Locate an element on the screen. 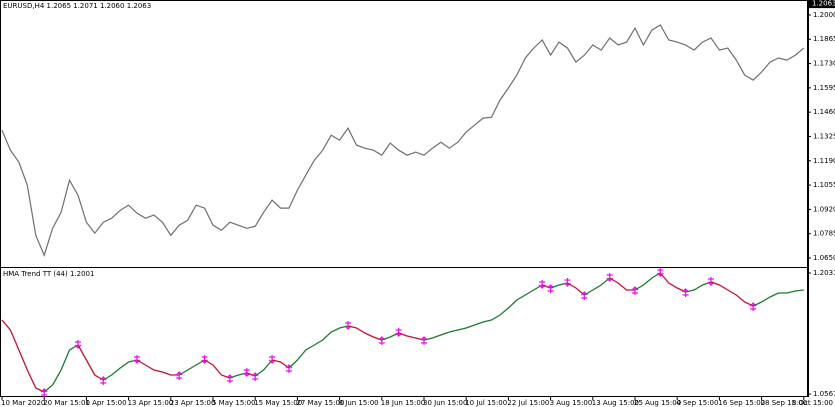 The width and height of the screenshot is (835, 407). x-tick-label: 13 Aug 15:00 is located at coordinates (615, 403).